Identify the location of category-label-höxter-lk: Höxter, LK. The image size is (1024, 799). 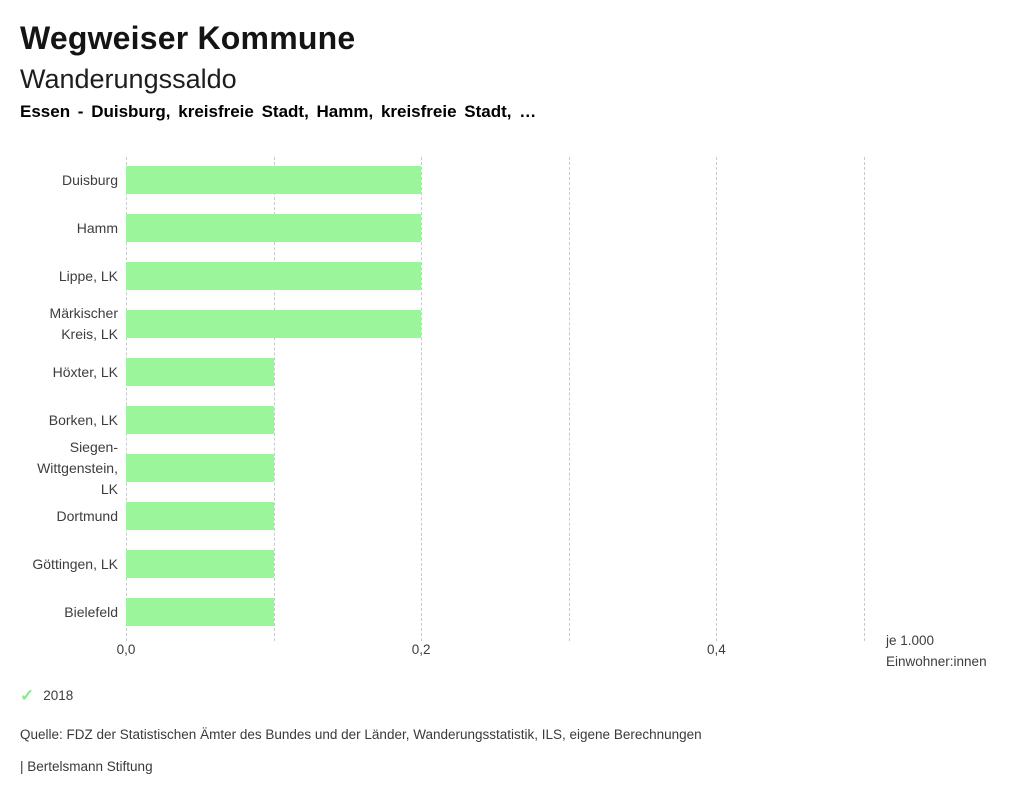
(59, 372).